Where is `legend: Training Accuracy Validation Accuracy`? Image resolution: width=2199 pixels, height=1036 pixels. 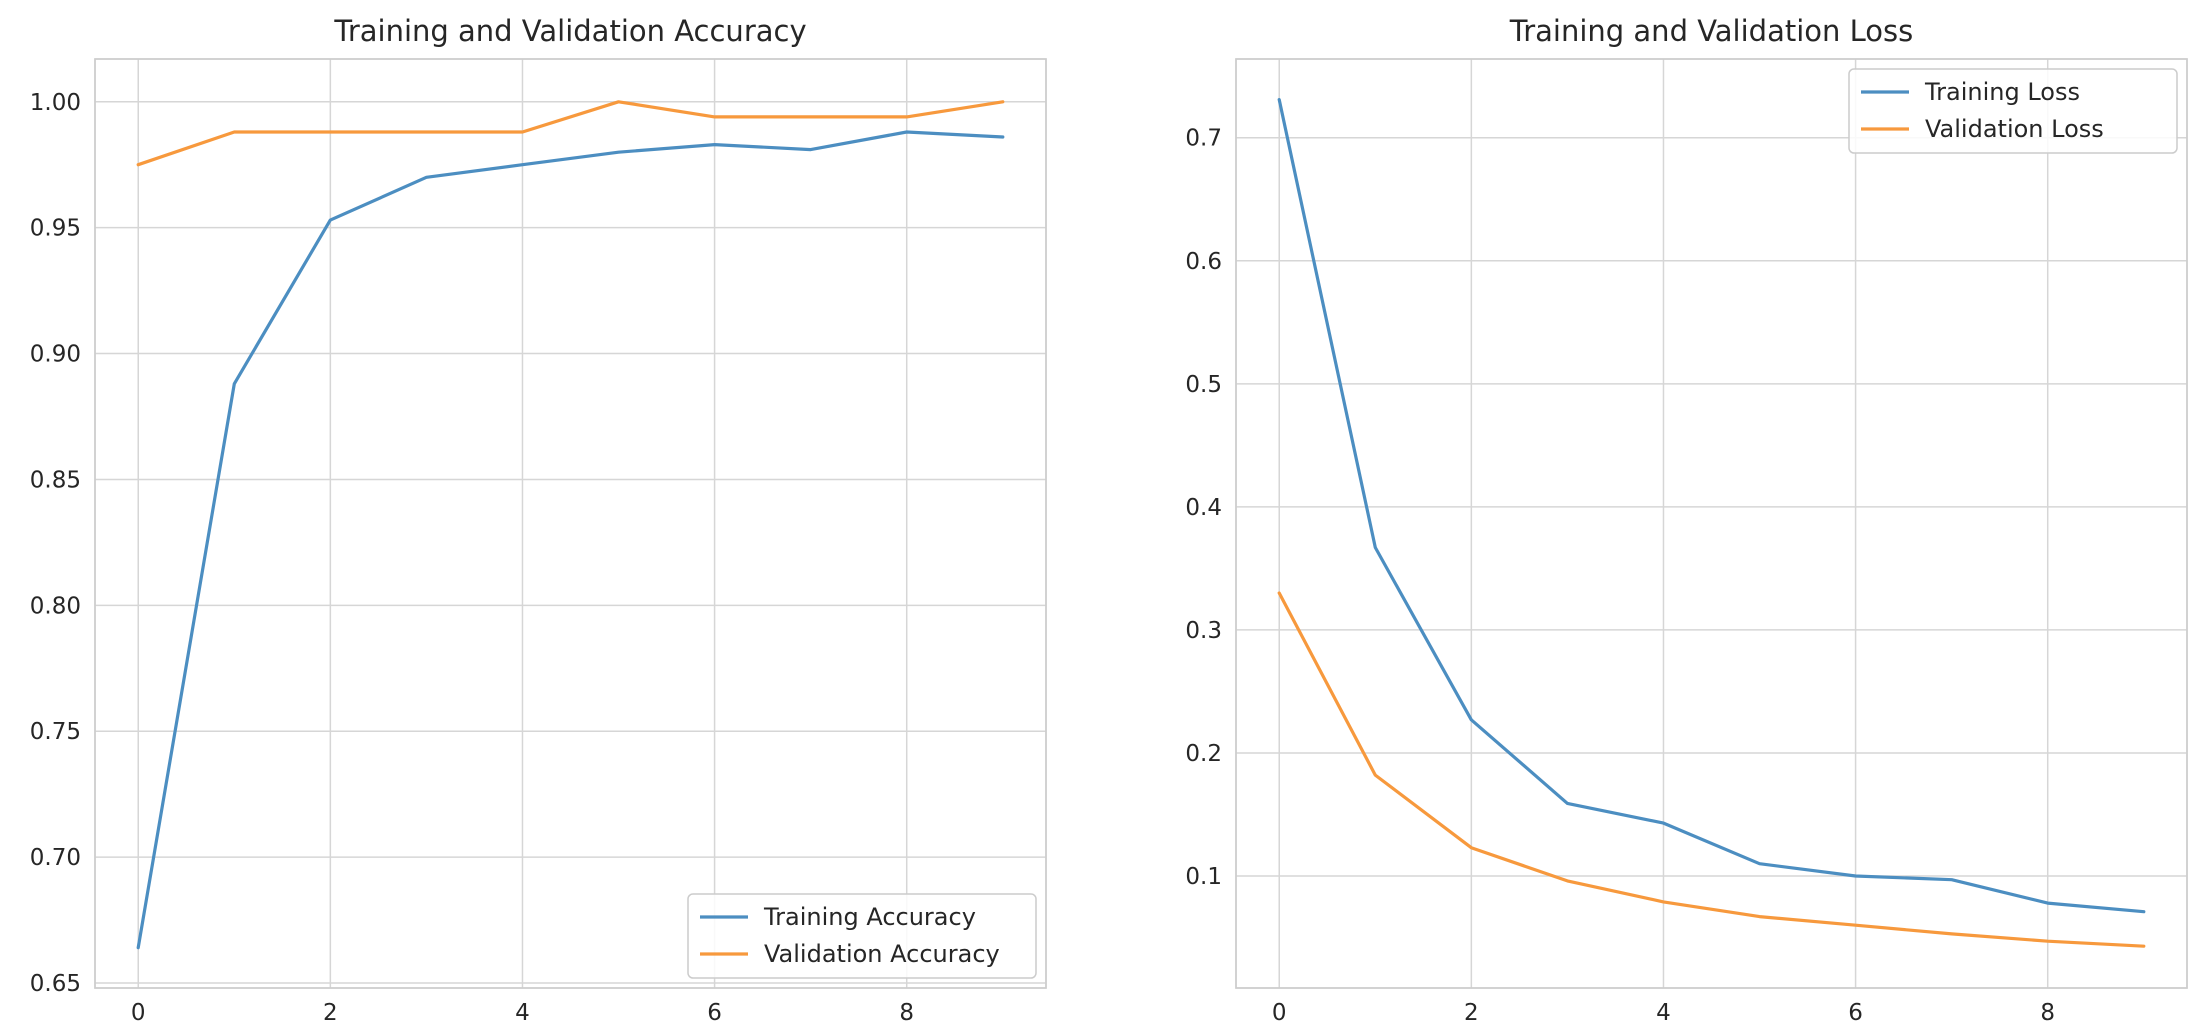
legend: Training Accuracy Validation Accuracy is located at coordinates (862, 936).